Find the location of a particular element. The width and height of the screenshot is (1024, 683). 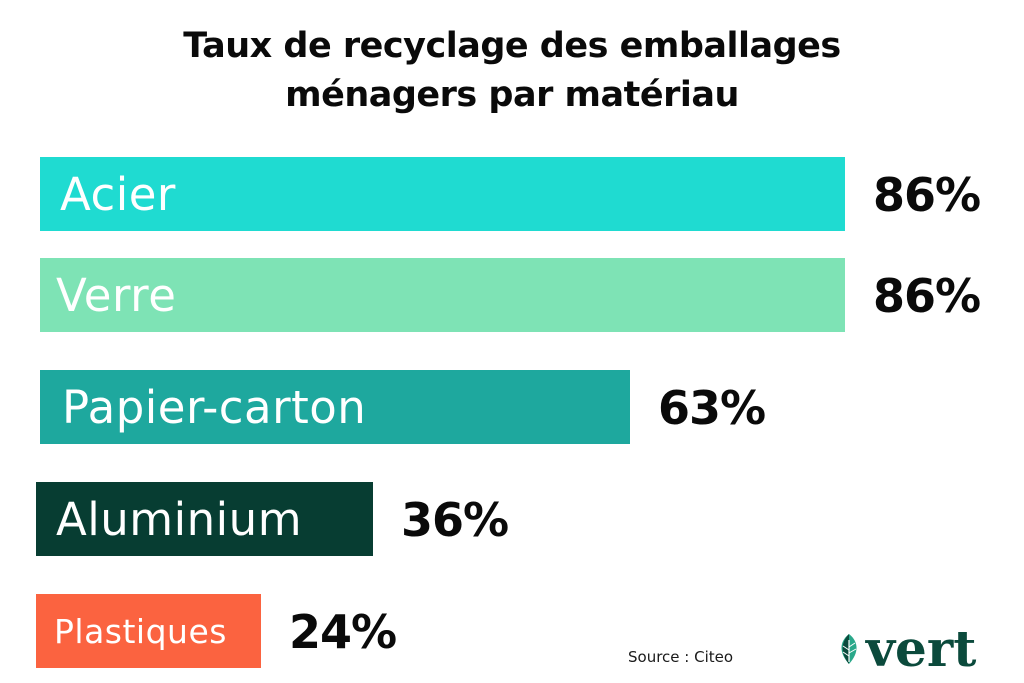

bar-acier: Acier is located at coordinates (442, 194).